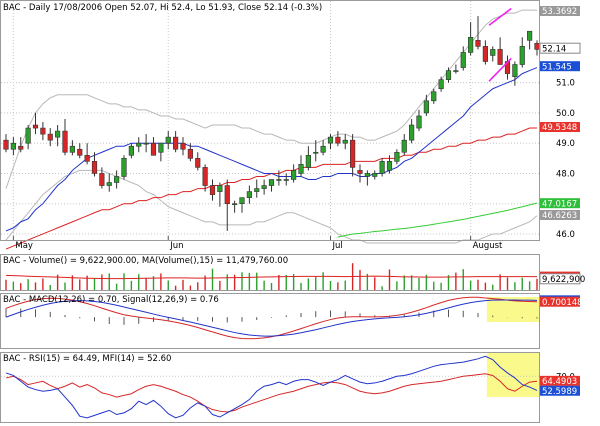 The image size is (600, 426). What do you see at coordinates (337, 246) in the screenshot?
I see `date-tick-label: Jul` at bounding box center [337, 246].